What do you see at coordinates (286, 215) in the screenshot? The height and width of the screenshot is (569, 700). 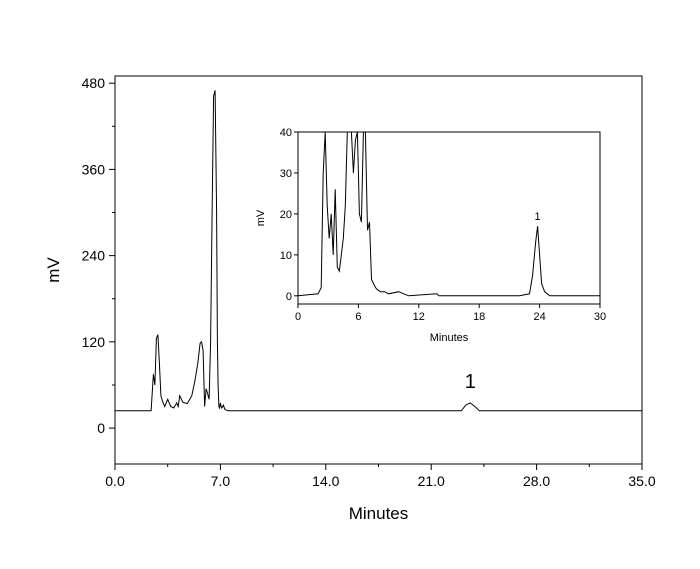 I see `inset-y-tick-label: 20` at bounding box center [286, 215].